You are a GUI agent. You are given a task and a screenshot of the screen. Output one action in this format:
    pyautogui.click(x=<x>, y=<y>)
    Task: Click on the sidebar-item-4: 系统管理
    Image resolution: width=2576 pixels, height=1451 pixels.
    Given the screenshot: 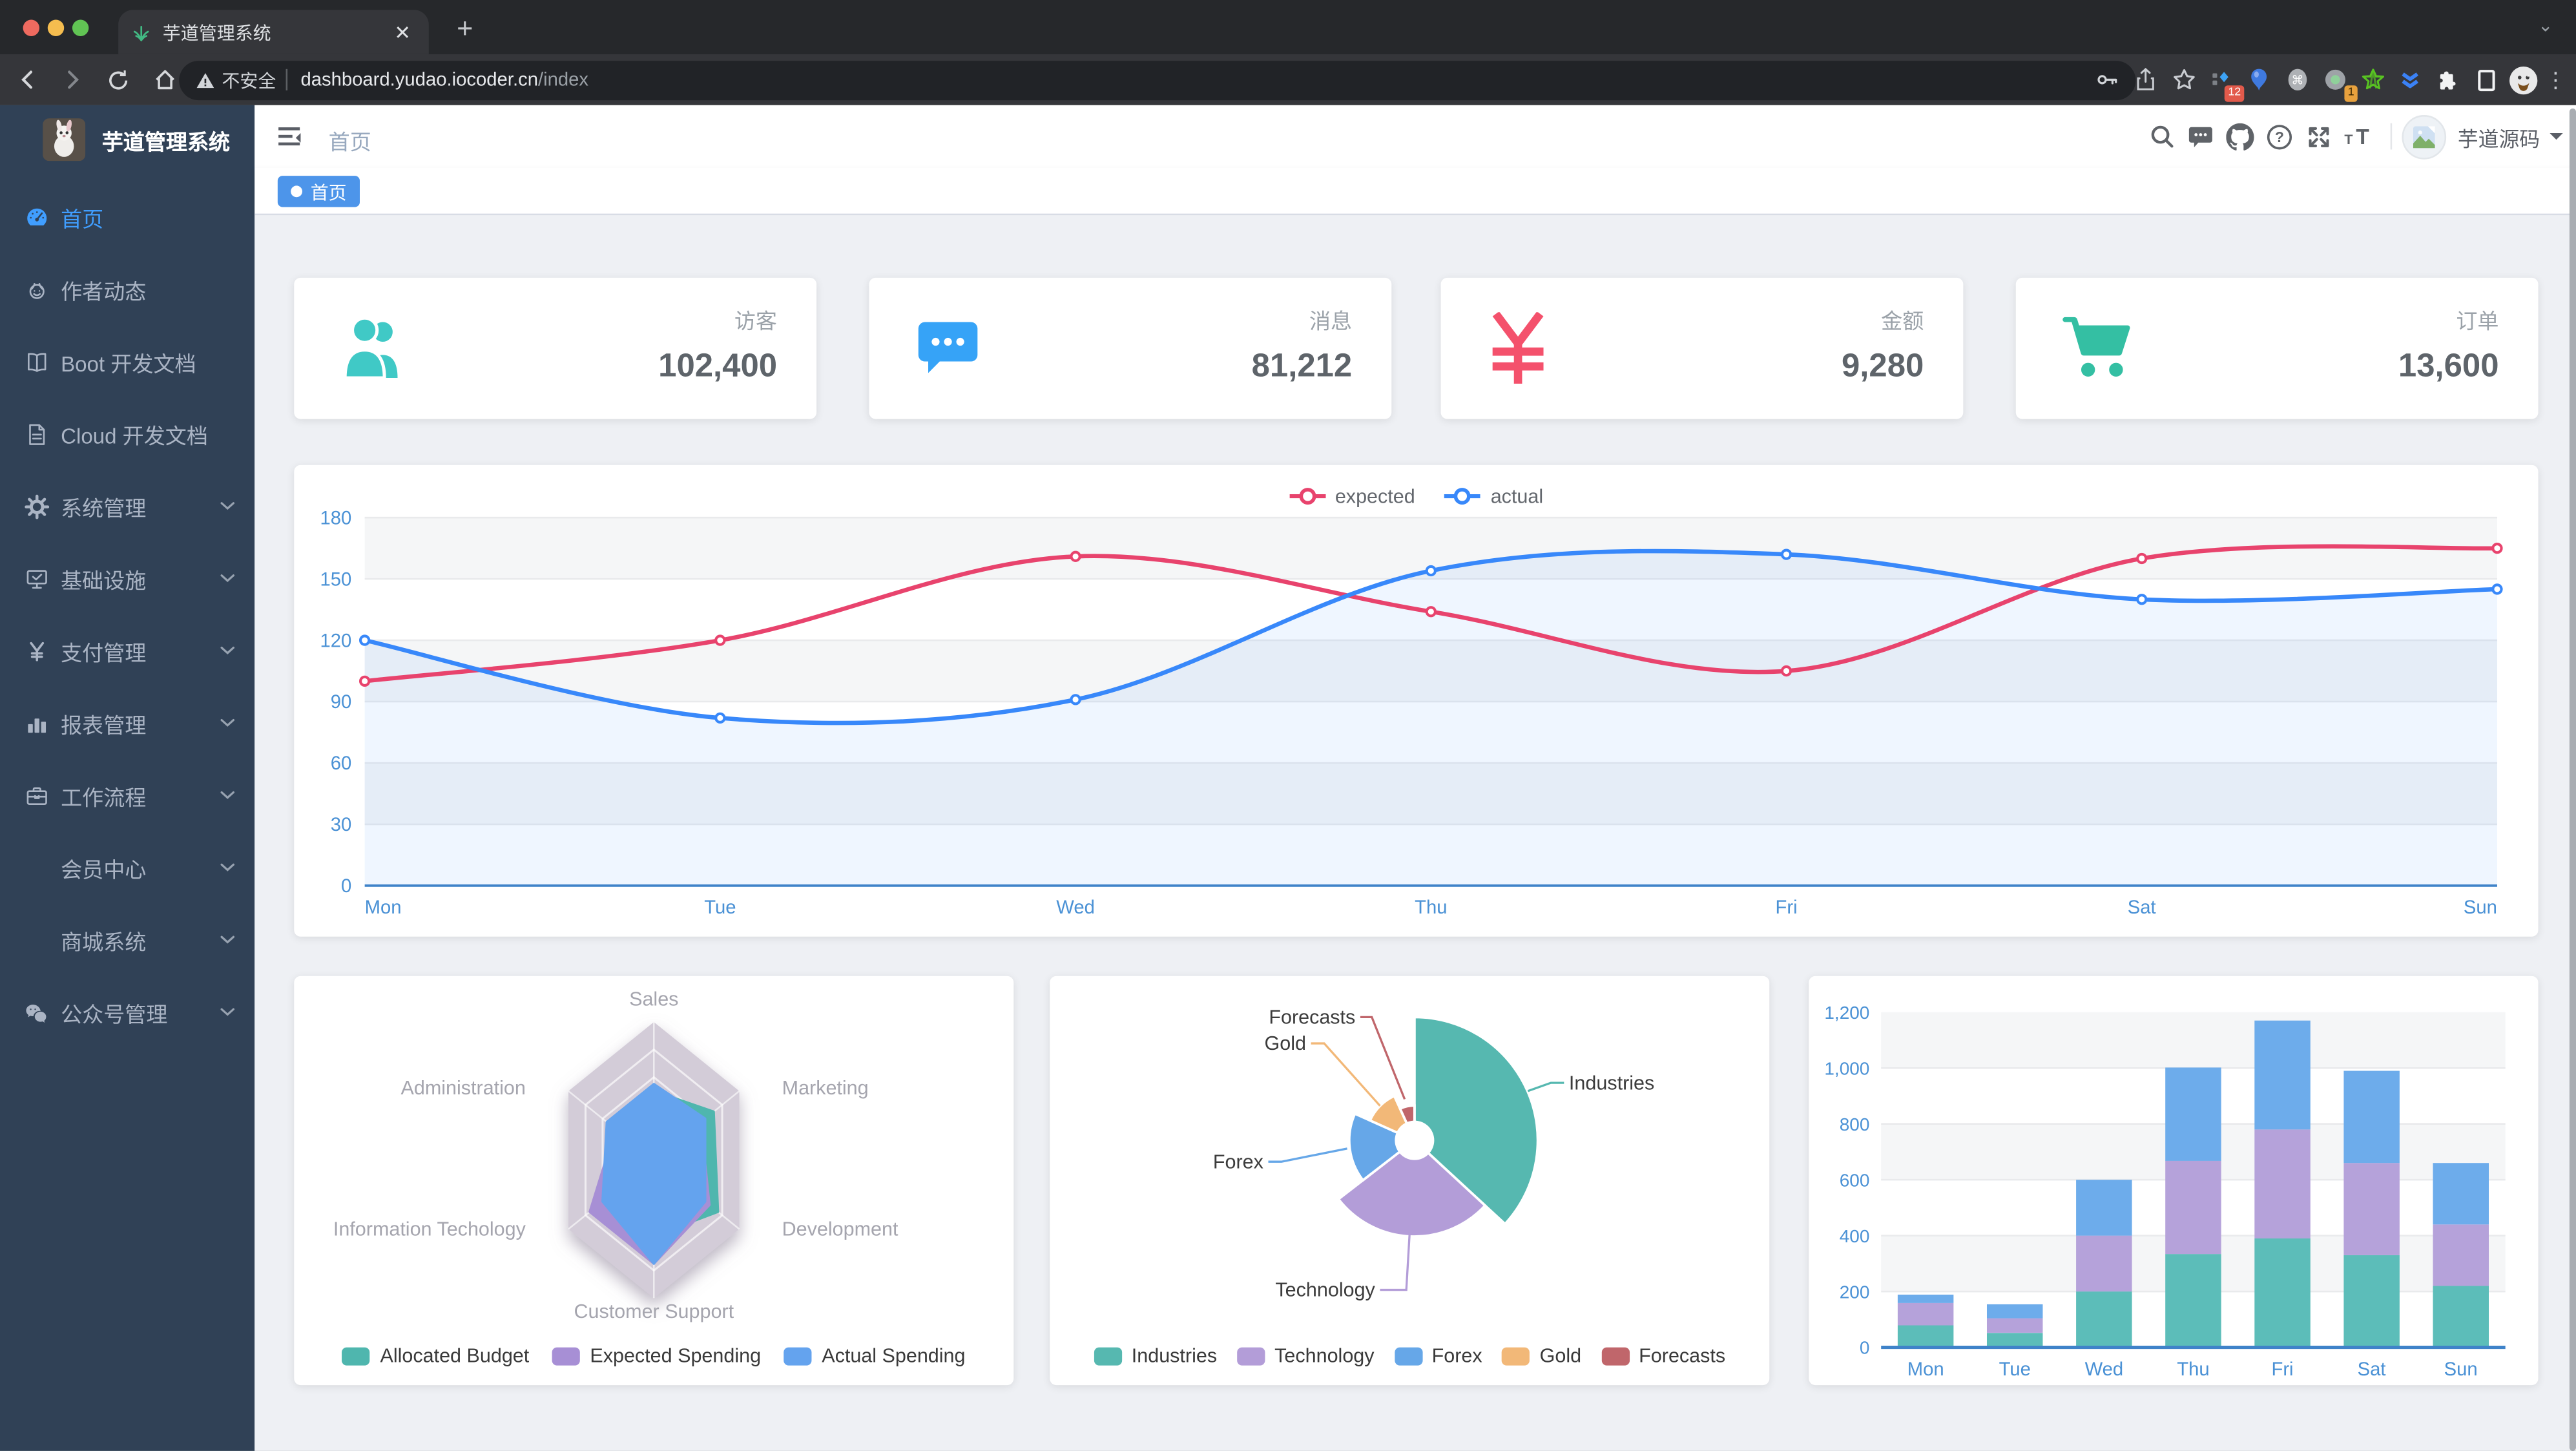 What is the action you would take?
    pyautogui.click(x=127, y=506)
    